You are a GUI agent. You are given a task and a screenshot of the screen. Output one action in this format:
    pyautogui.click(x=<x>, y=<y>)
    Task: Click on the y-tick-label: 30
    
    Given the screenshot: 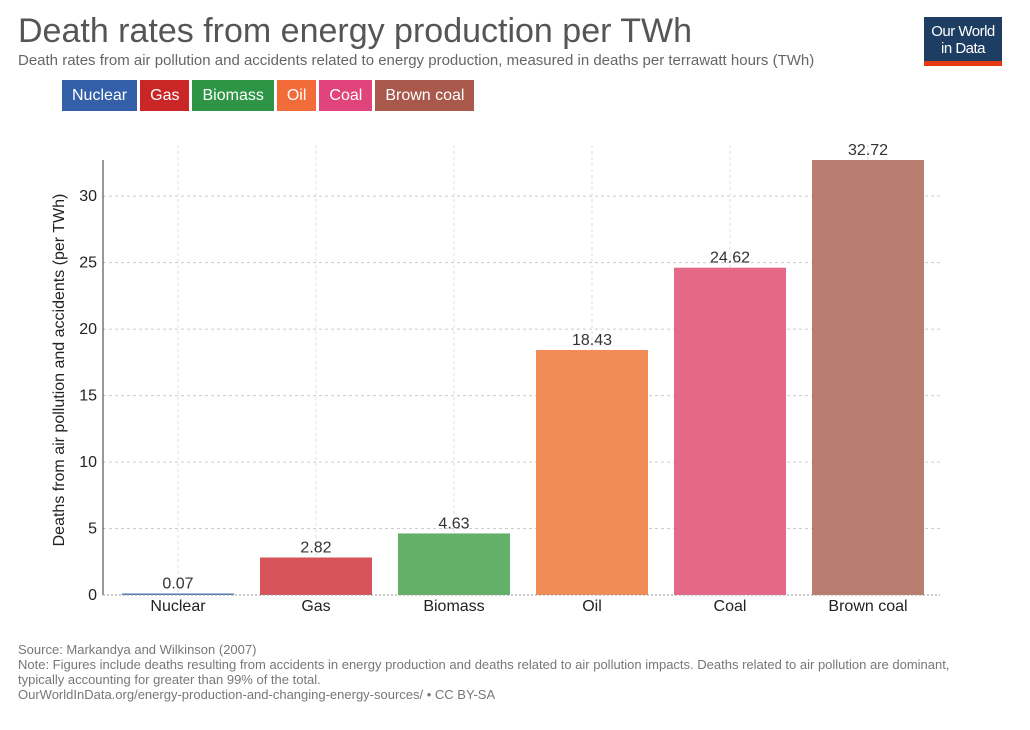 What is the action you would take?
    pyautogui.click(x=88, y=196)
    